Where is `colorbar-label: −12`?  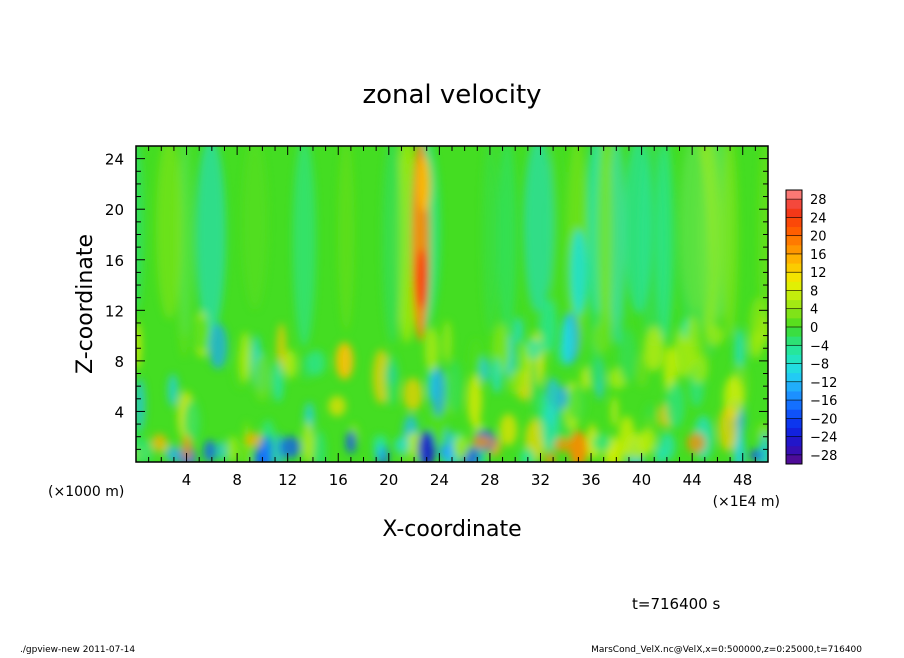 colorbar-label: −12 is located at coordinates (823, 383).